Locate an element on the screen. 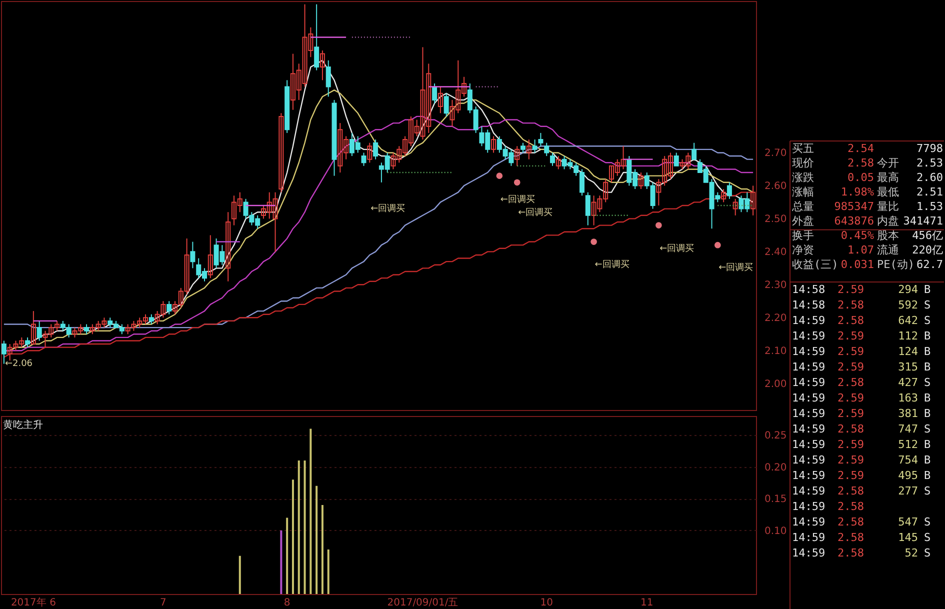 The height and width of the screenshot is (609, 945). text: 总量 985347 量比 1.53 is located at coordinates (868, 206).